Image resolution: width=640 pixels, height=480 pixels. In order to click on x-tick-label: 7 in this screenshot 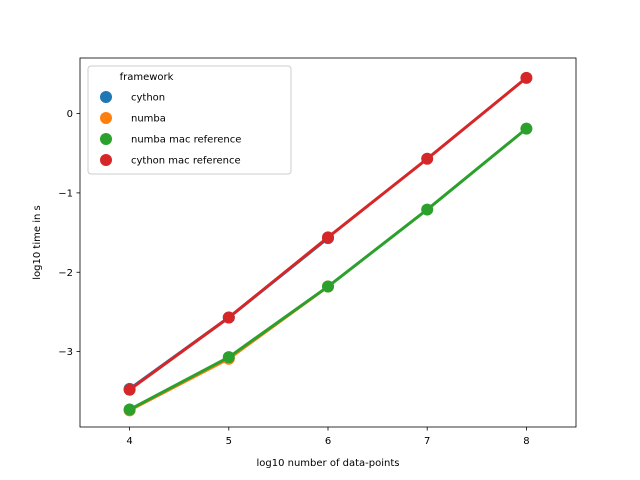, I will do `click(427, 441)`.